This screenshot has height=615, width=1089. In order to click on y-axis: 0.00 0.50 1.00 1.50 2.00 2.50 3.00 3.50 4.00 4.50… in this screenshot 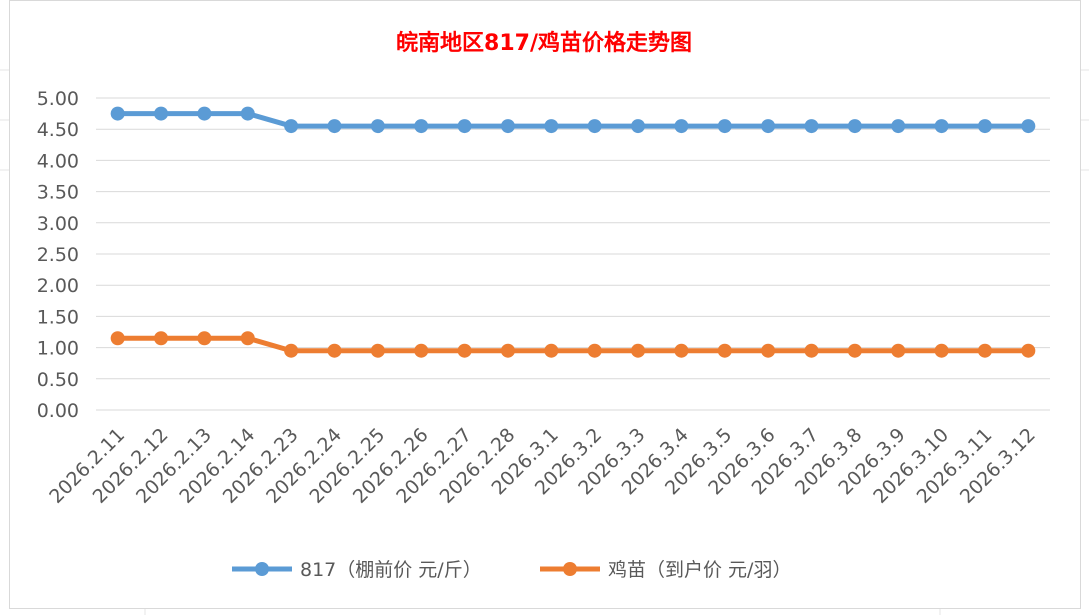, I will do `click(58, 255)`.